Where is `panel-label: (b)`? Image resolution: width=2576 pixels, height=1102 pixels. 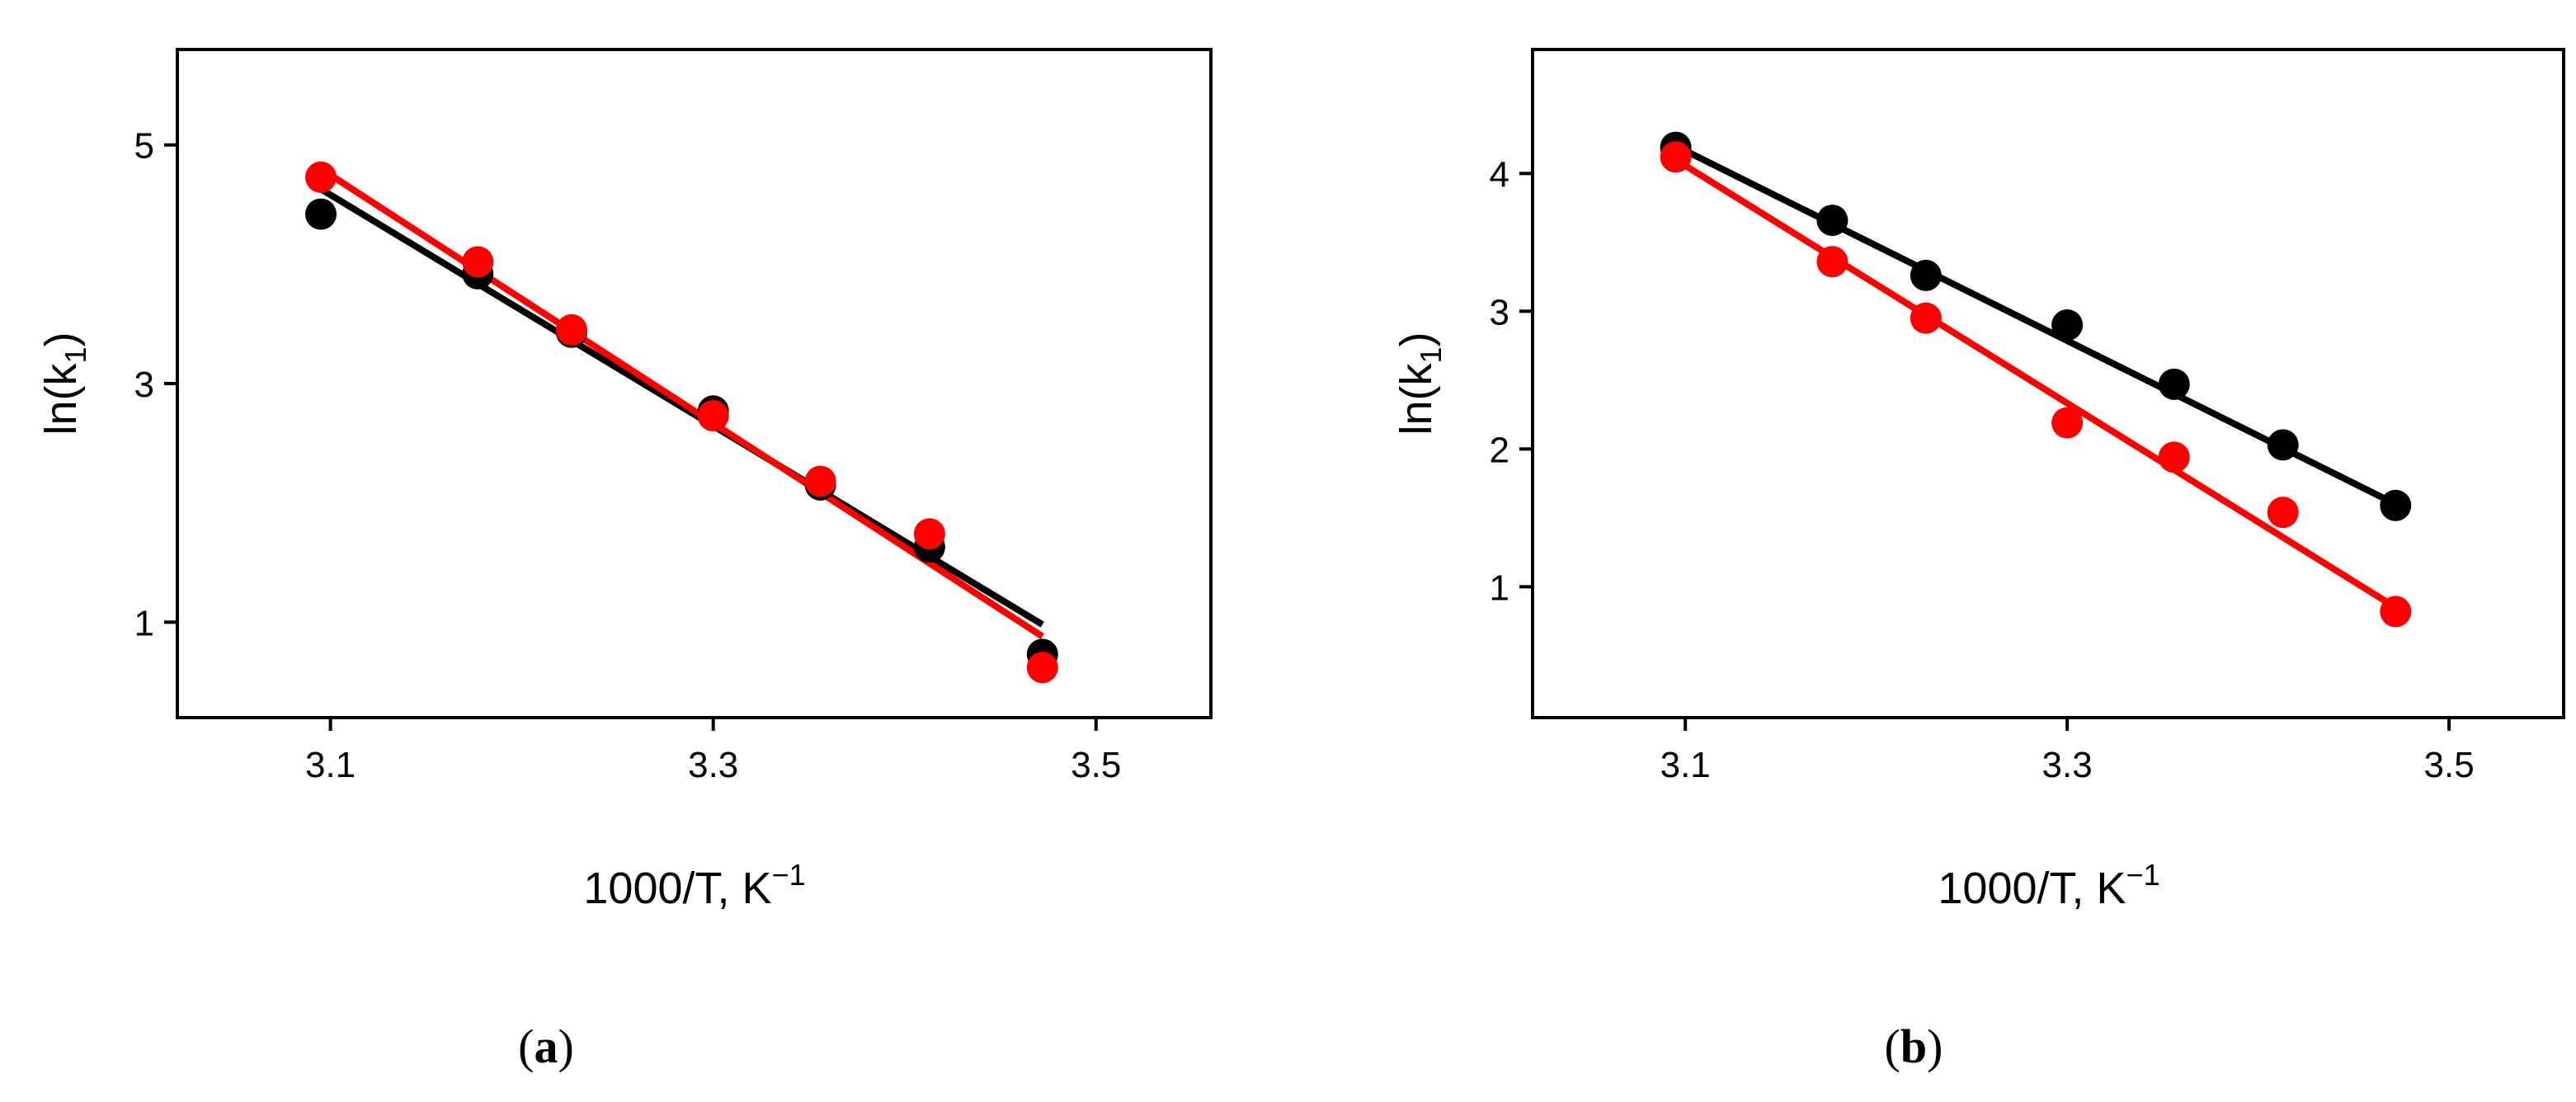 panel-label: (b) is located at coordinates (1914, 1047).